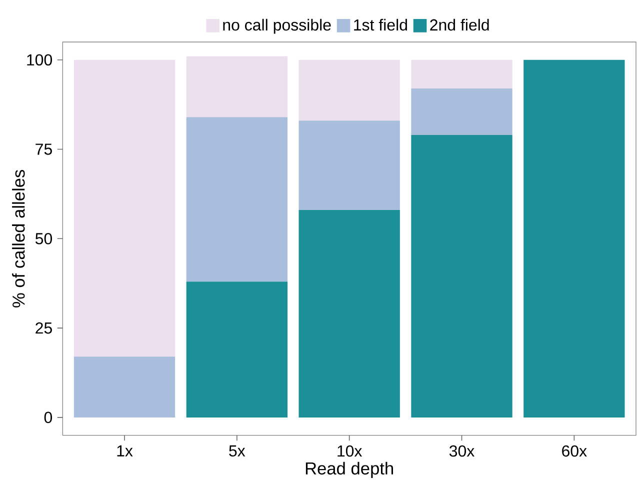 The width and height of the screenshot is (638, 481). I want to click on legend-label: 1st field, so click(380, 24).